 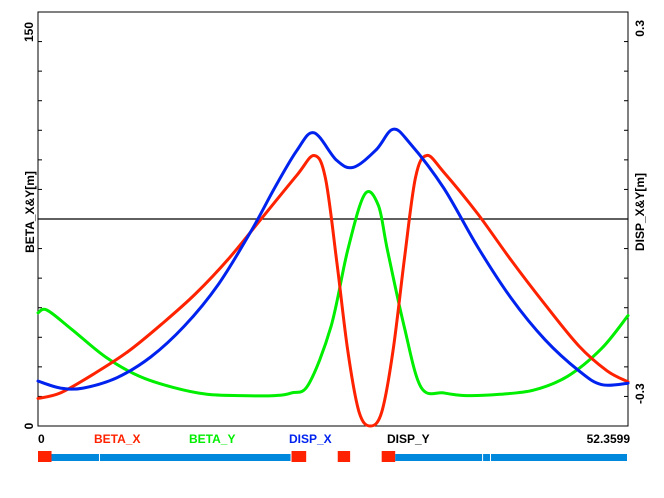 What do you see at coordinates (117, 439) in the screenshot?
I see `legend-beta-x: BETA_X` at bounding box center [117, 439].